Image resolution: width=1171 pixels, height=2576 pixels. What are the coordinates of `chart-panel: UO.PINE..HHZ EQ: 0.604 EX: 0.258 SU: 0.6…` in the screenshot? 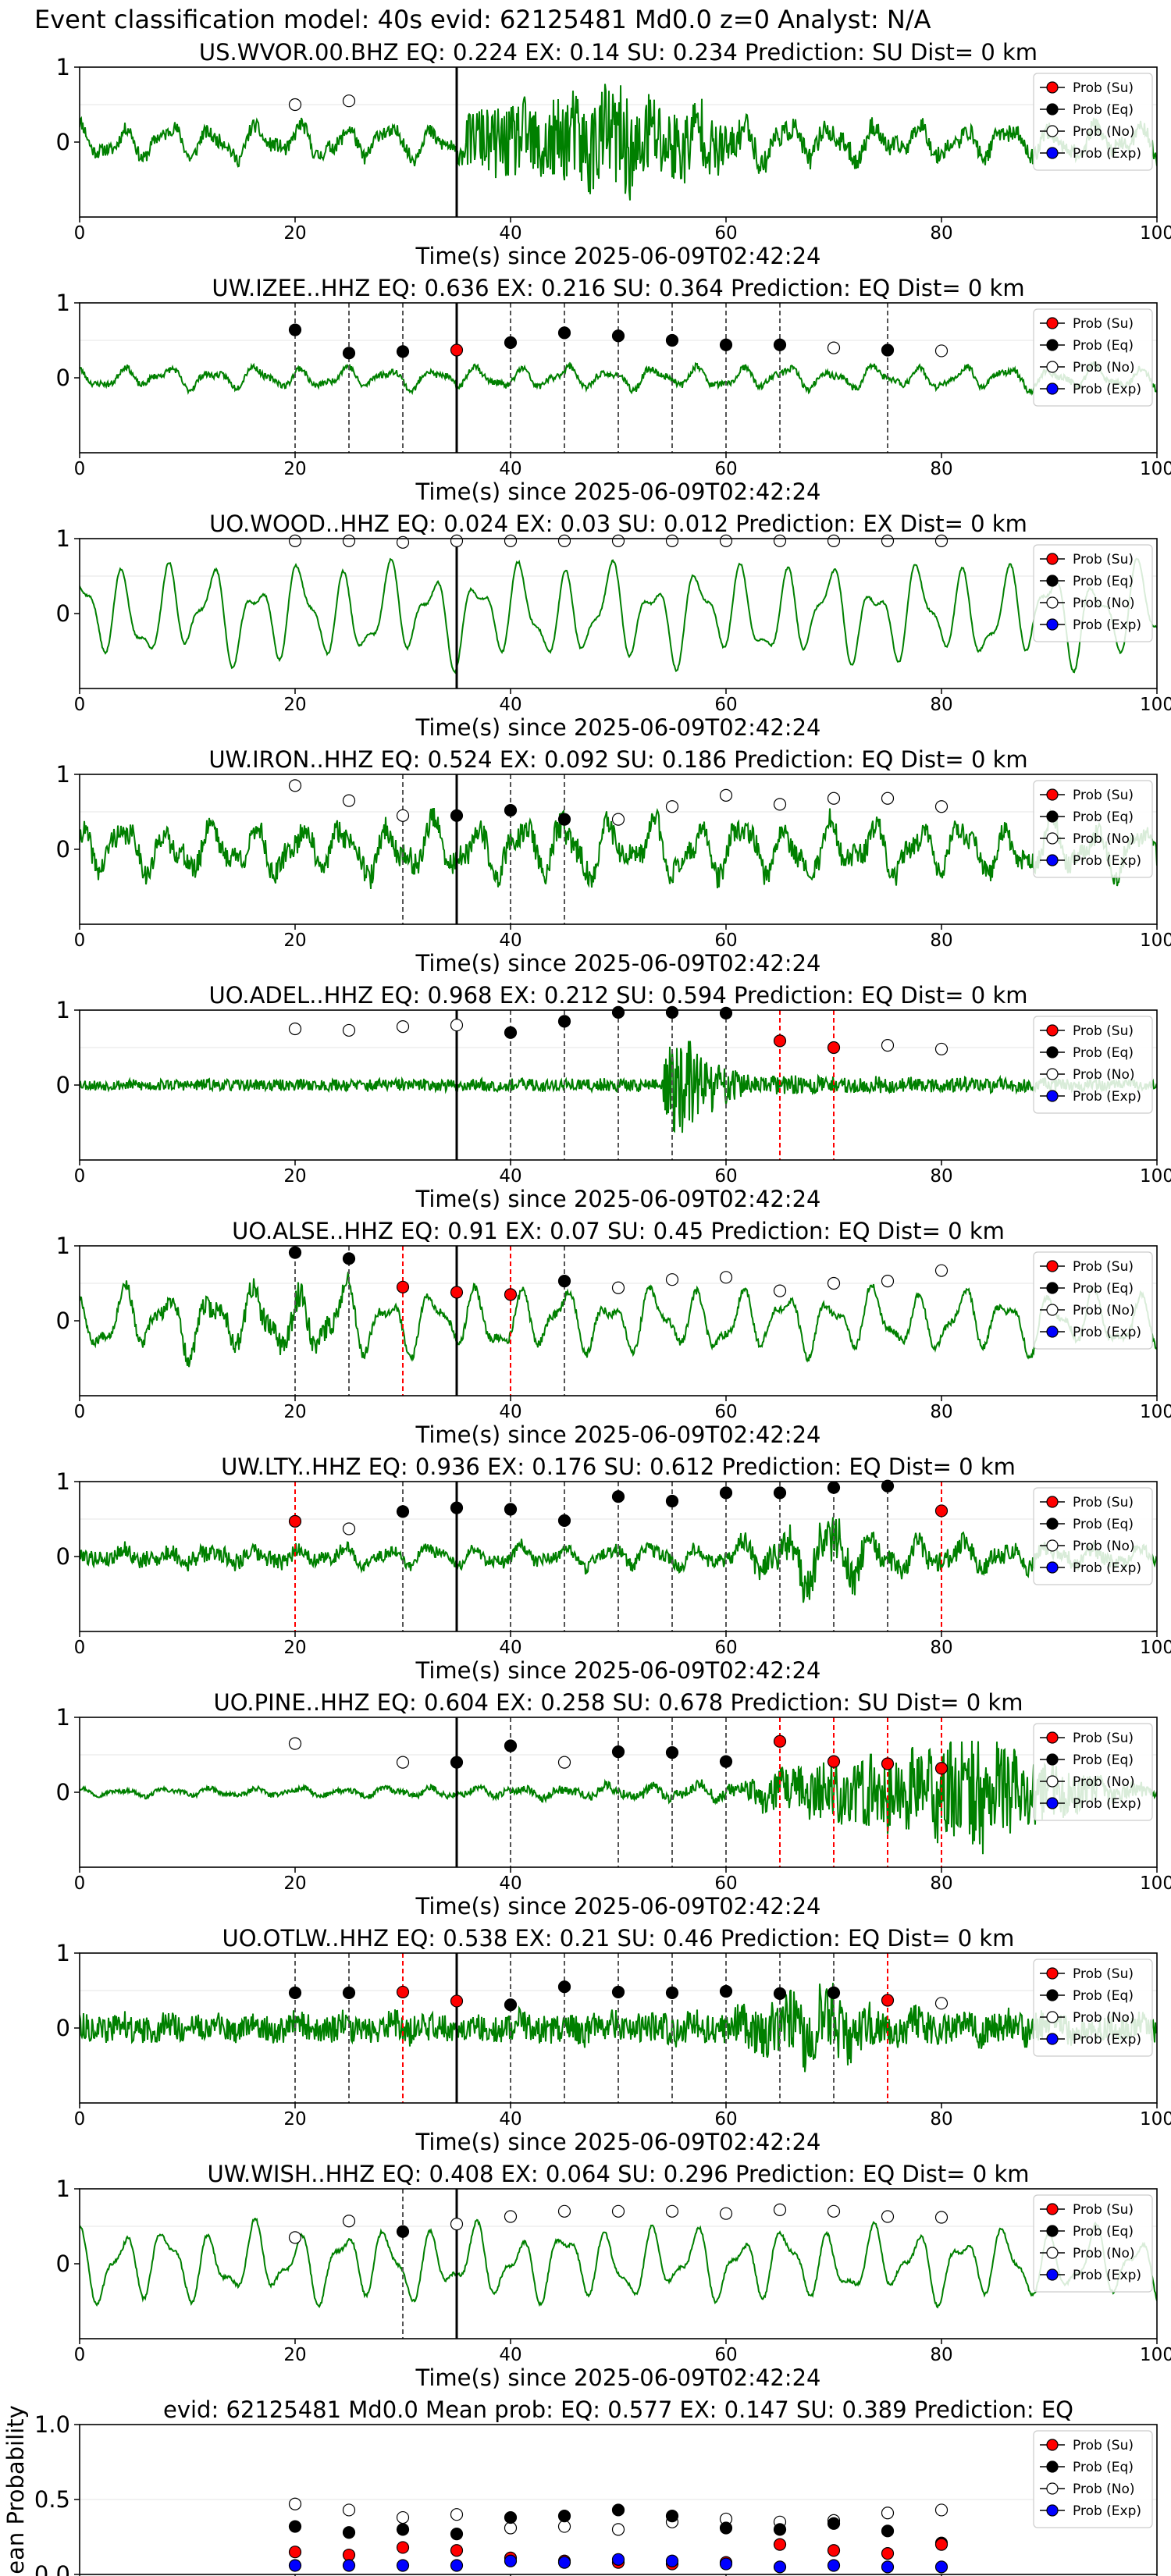 It's located at (613, 1804).